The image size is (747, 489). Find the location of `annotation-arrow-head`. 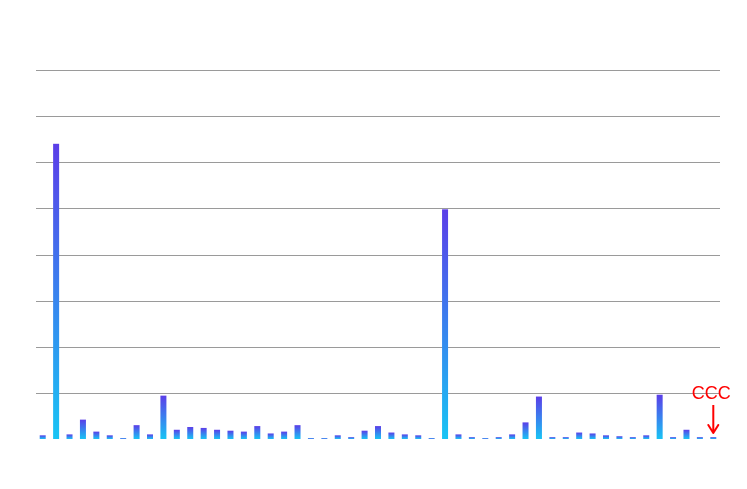

annotation-arrow-head is located at coordinates (713, 429).